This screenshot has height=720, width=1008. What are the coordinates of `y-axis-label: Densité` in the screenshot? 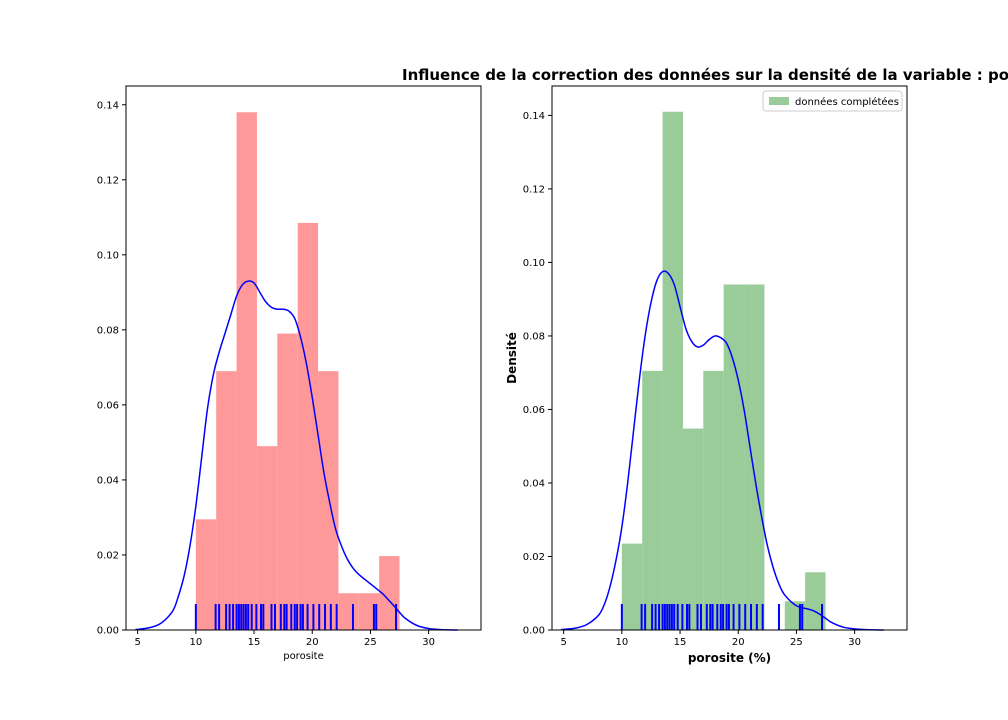 It's located at (512, 358).